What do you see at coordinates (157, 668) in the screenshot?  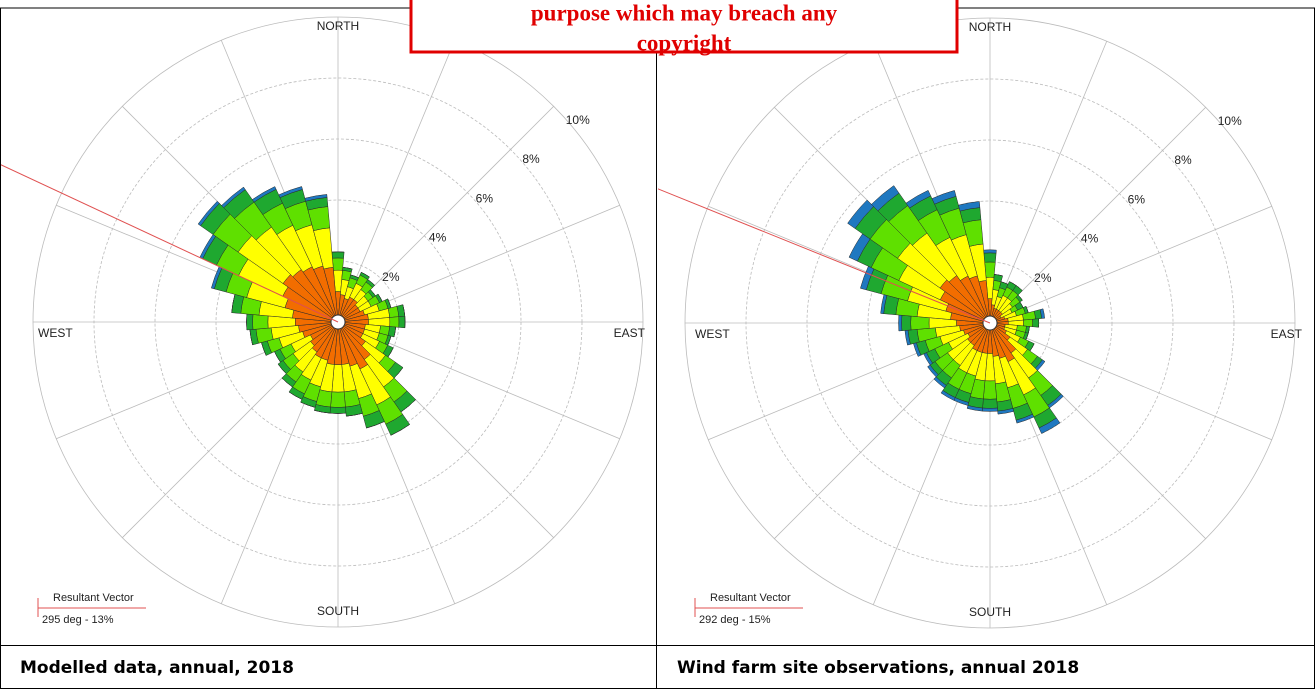 I see `caption: Modelled data, annual, 2018` at bounding box center [157, 668].